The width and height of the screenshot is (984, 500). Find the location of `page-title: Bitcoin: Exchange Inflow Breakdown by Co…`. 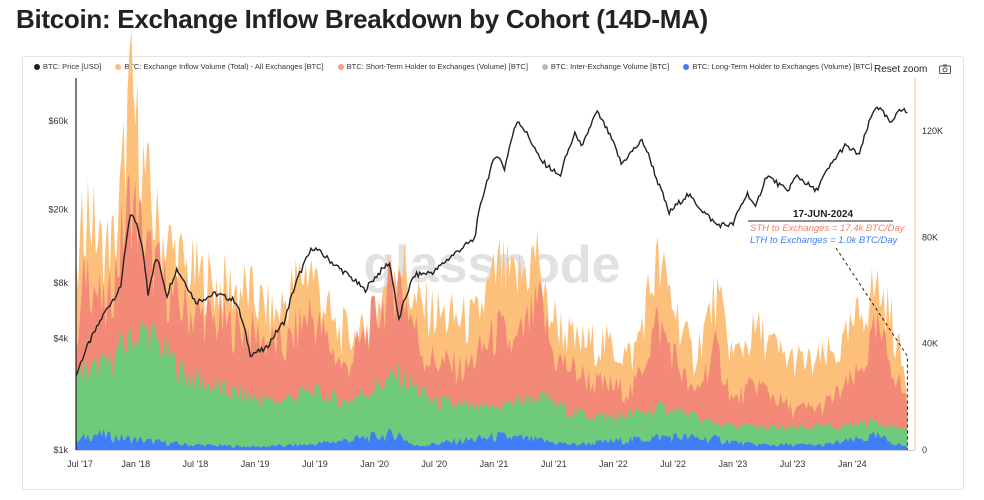

page-title: Bitcoin: Exchange Inflow Breakdown by Co… is located at coordinates (362, 19).